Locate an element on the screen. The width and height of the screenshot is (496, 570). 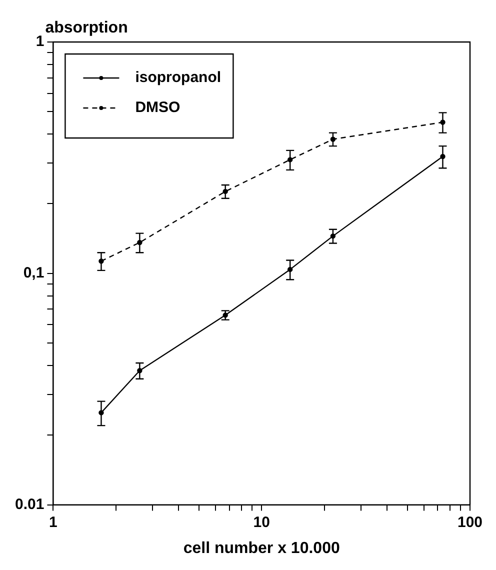
y-axis-title: absorption is located at coordinates (86, 27).